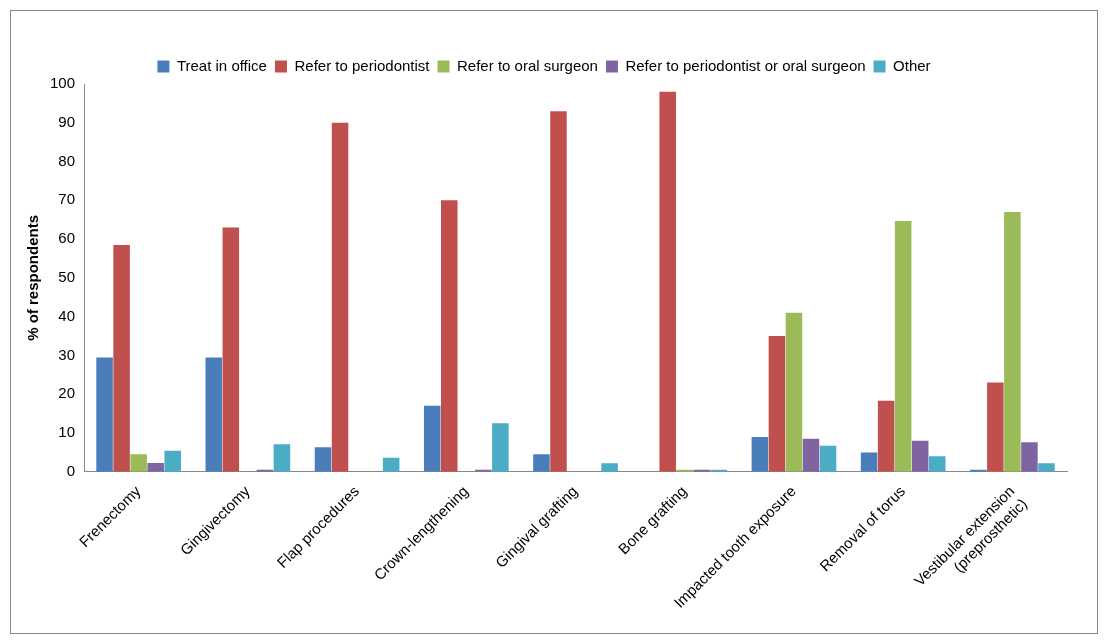  What do you see at coordinates (33, 277) in the screenshot?
I see `y-axis-title: % of respondents` at bounding box center [33, 277].